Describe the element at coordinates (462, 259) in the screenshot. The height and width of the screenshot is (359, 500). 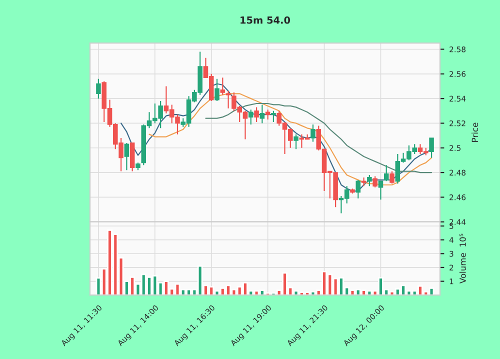
I see `y-axis-title: Volume 10⁵` at that location.